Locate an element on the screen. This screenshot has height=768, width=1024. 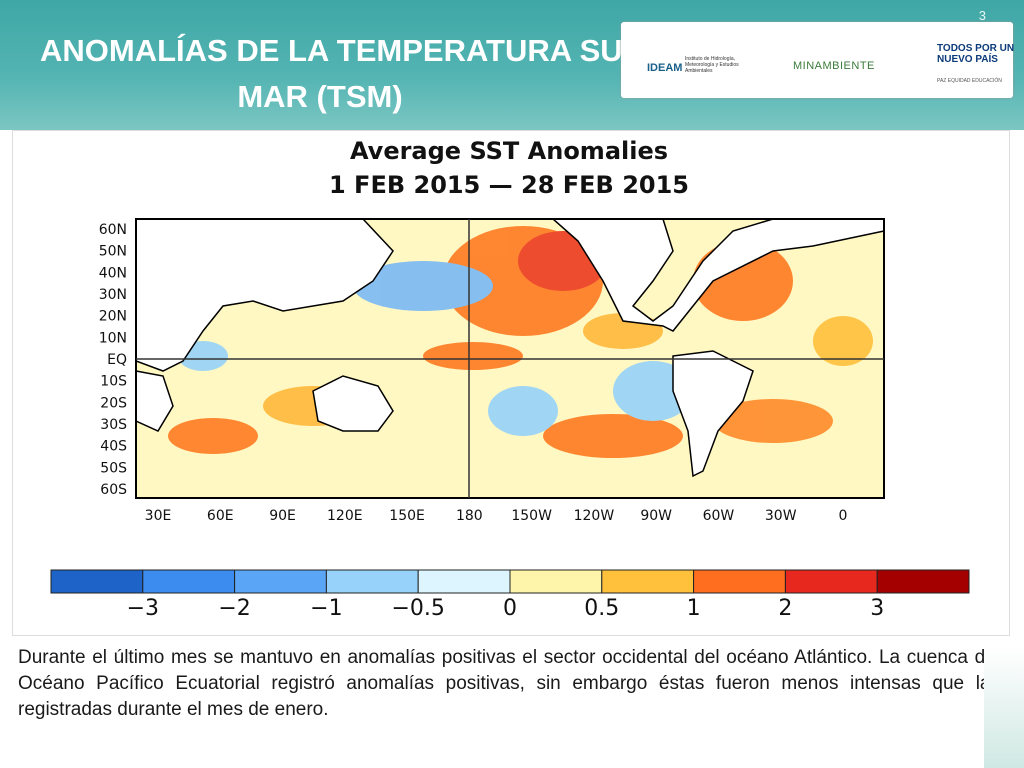
slide-number: 3 is located at coordinates (982, 15).